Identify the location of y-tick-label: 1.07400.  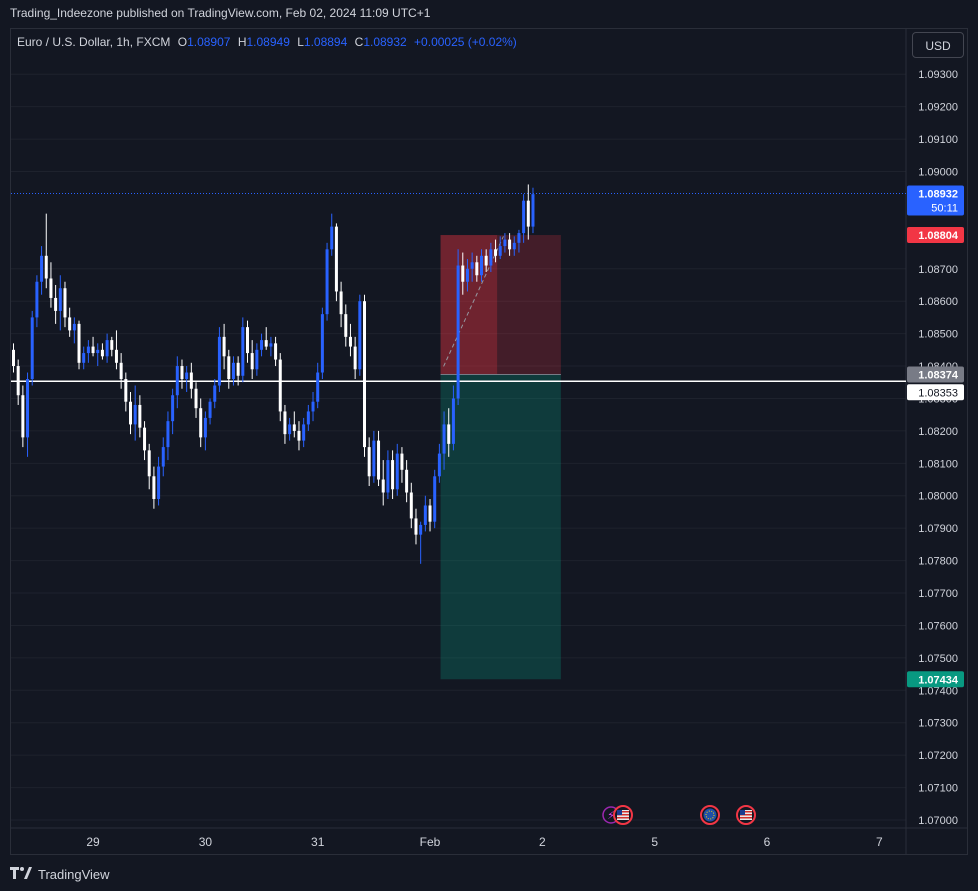
(938, 691).